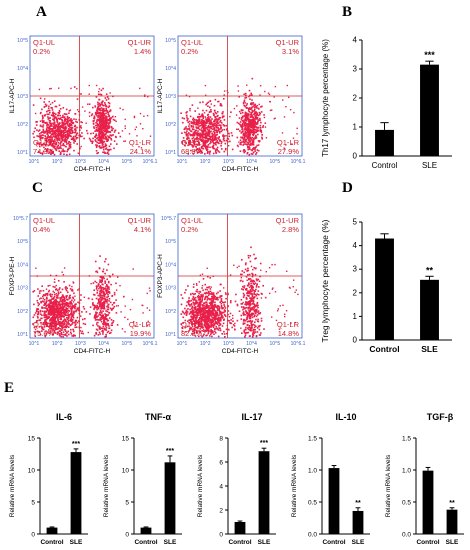 The width and height of the screenshot is (470, 550). Describe the element at coordinates (41, 51) in the screenshot. I see `quadrant-ul-percent: 0.2%` at that location.